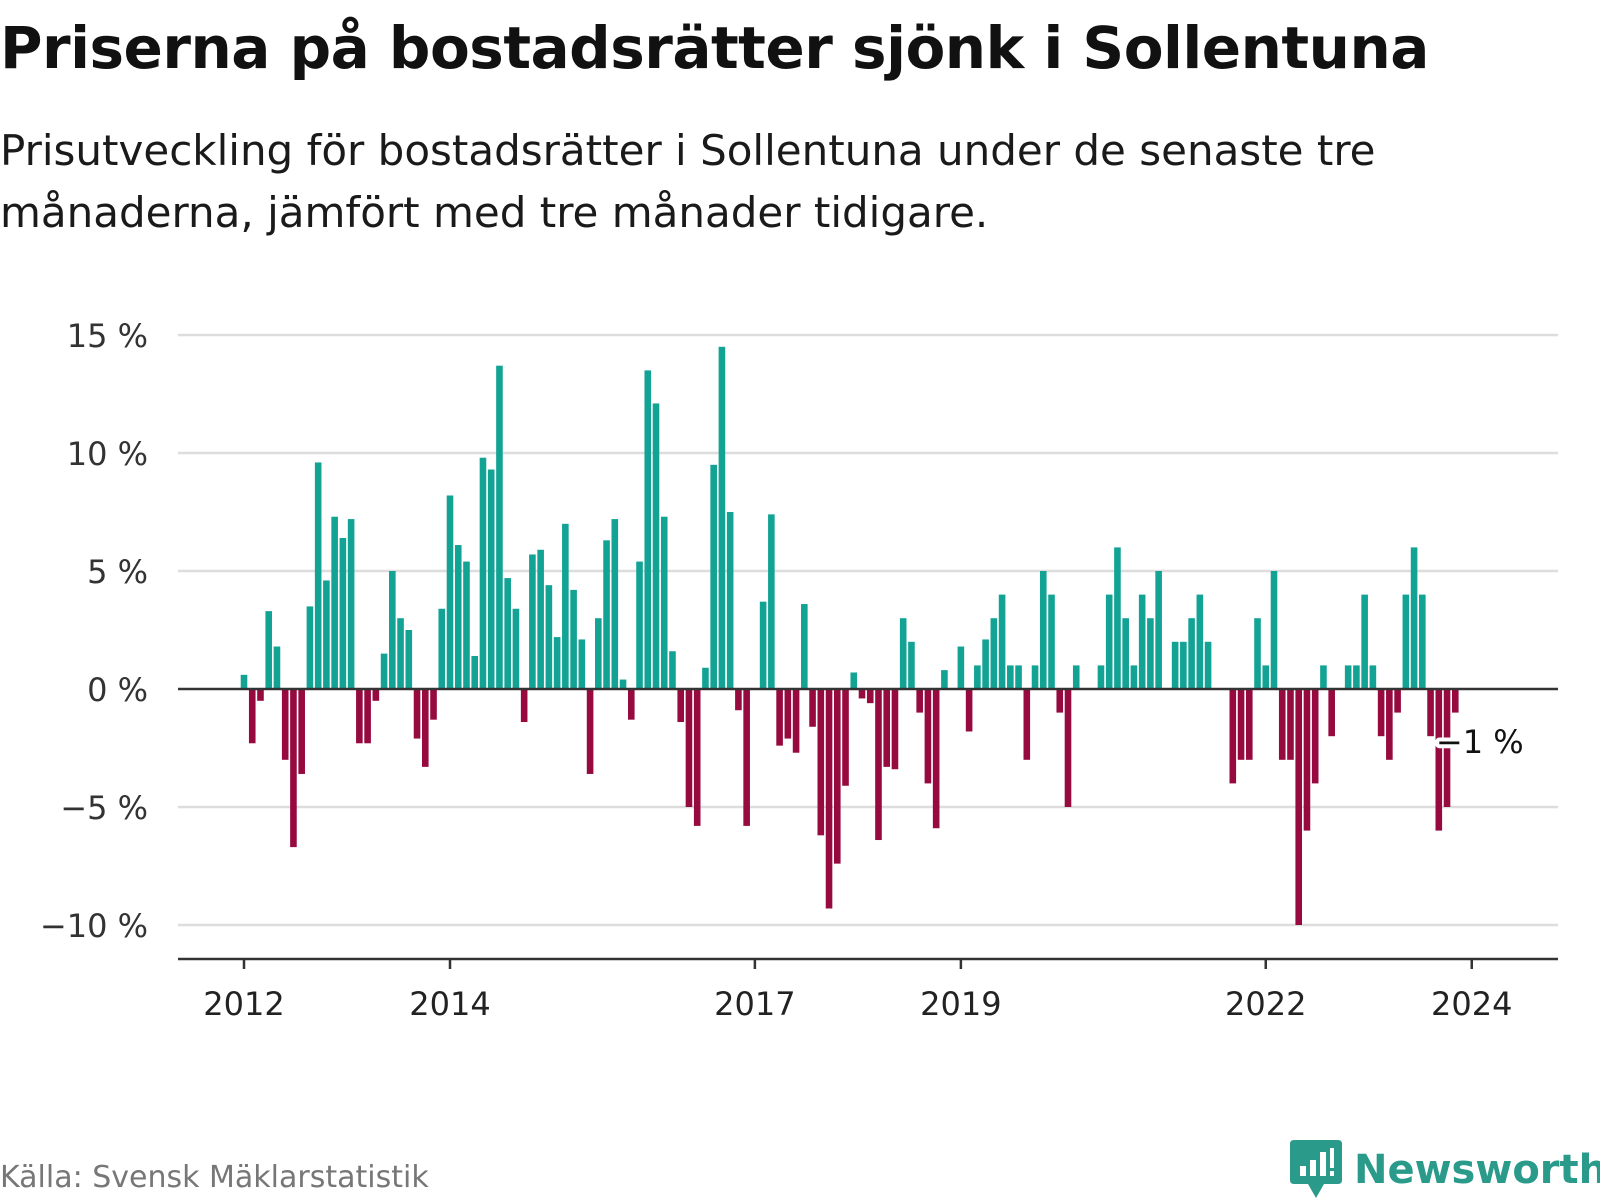  I want to click on x-axis: 2012 2014 2017 2019 2022 2024, so click(868, 988).